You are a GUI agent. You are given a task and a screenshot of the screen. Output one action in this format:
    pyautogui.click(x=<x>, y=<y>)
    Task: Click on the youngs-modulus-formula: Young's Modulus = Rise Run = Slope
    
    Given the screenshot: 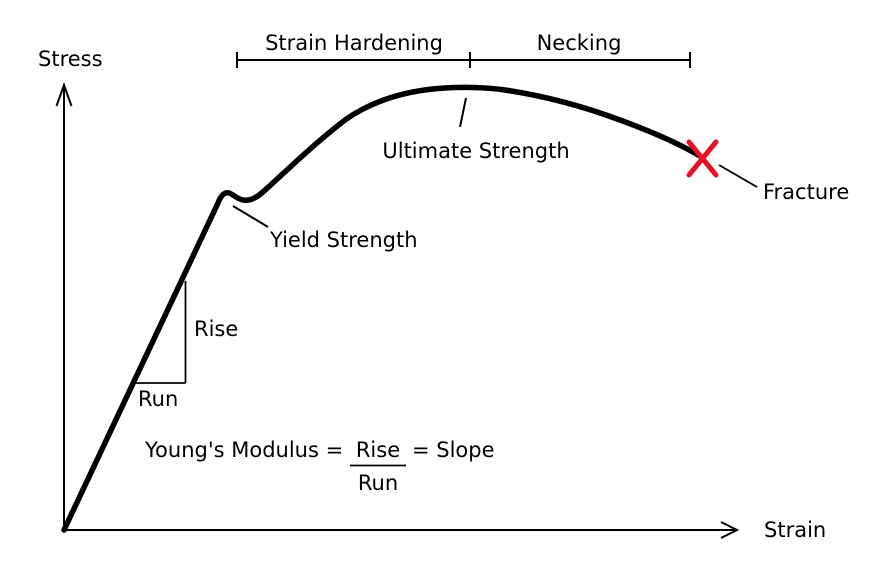 What is the action you would take?
    pyautogui.click(x=319, y=466)
    